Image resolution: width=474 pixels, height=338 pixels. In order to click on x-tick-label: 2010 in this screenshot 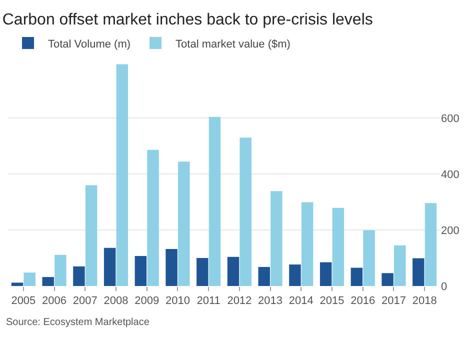, I will do `click(177, 301)`.